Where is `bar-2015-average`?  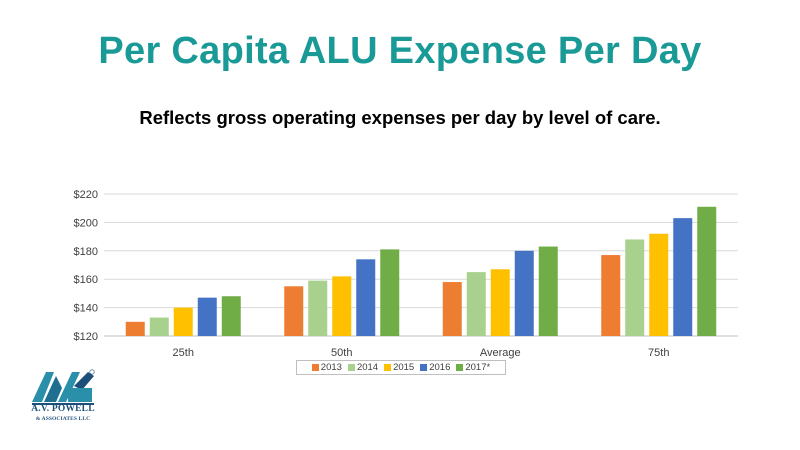 bar-2015-average is located at coordinates (500, 302).